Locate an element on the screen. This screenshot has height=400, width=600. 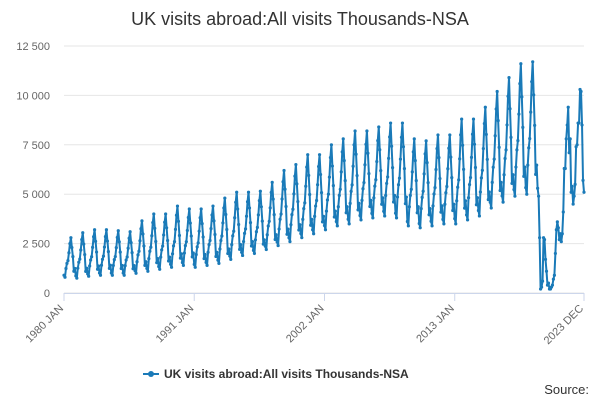
y-tick-label: 7 500 is located at coordinates (36, 146).